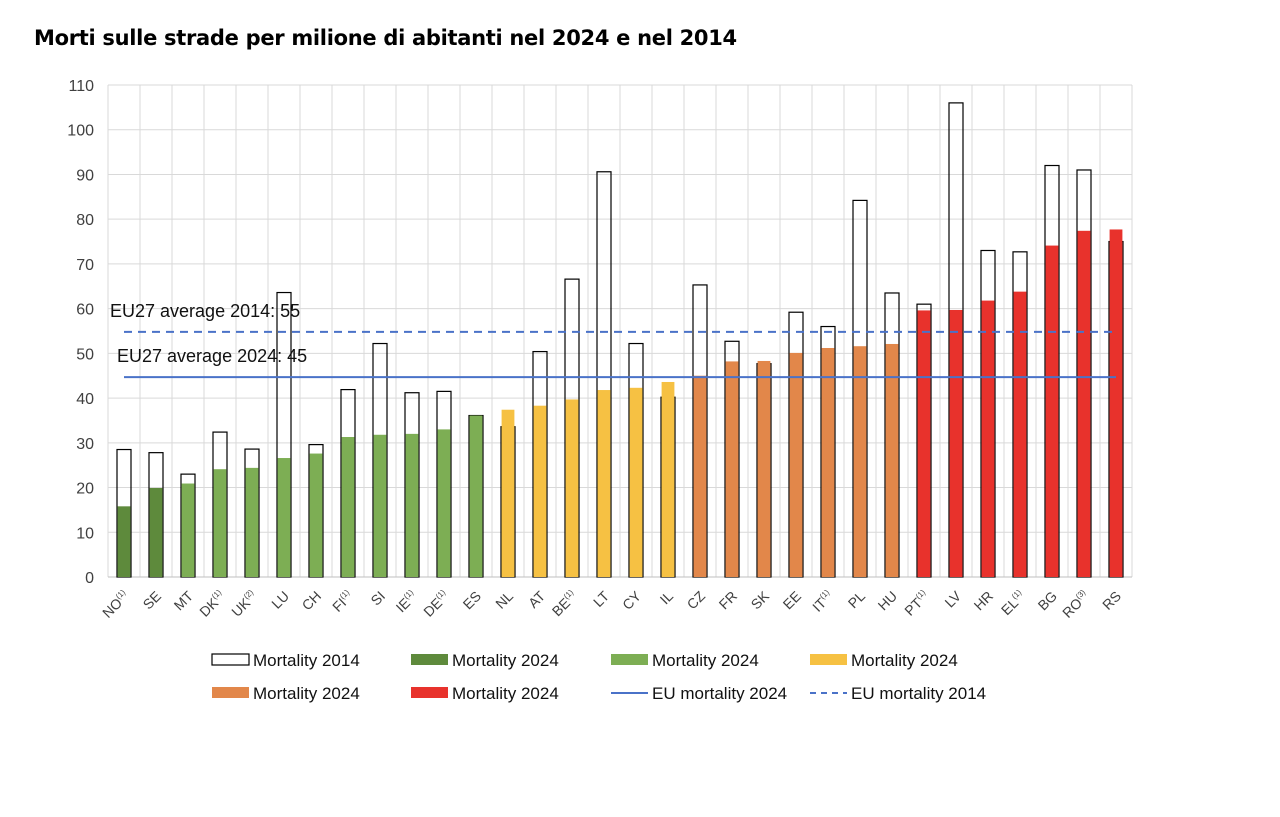 Image resolution: width=1280 pixels, height=817 pixels. I want to click on x-tick-label: IL, so click(667, 598).